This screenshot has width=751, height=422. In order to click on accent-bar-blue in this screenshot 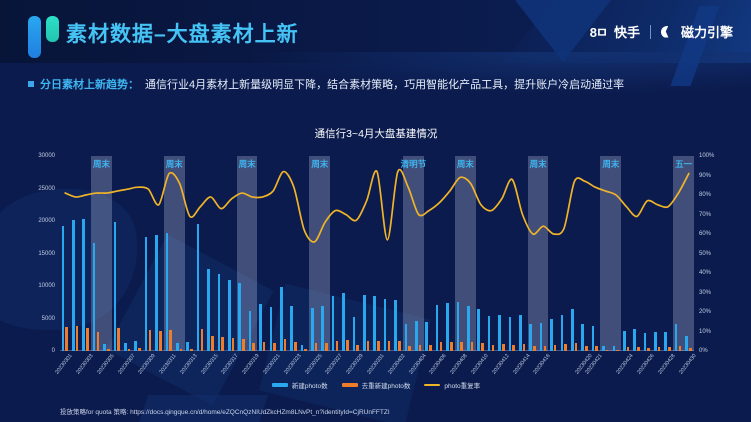, I will do `click(34, 37)`.